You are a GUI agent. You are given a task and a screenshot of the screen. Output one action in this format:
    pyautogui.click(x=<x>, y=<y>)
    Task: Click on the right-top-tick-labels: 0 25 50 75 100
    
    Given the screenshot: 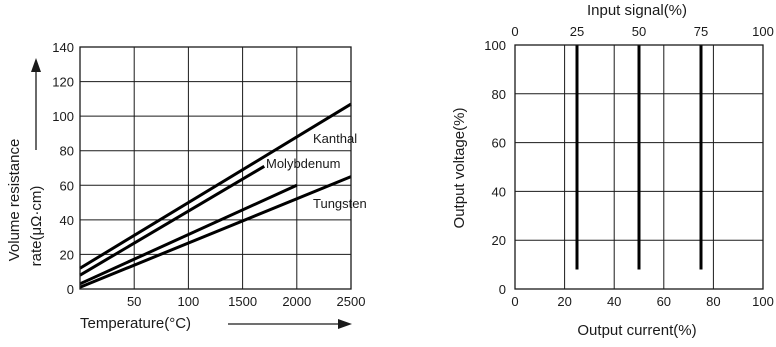 What is the action you would take?
    pyautogui.click(x=642, y=31)
    